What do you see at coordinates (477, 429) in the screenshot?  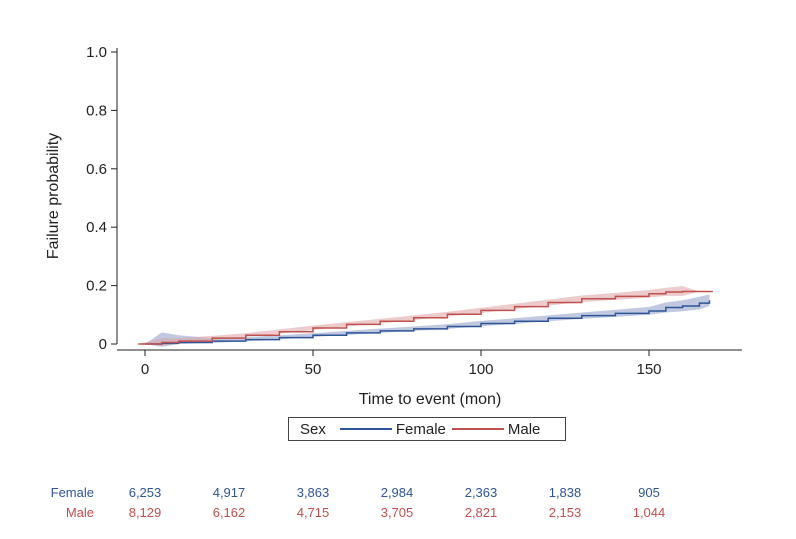 I see `legend-swatch-male` at bounding box center [477, 429].